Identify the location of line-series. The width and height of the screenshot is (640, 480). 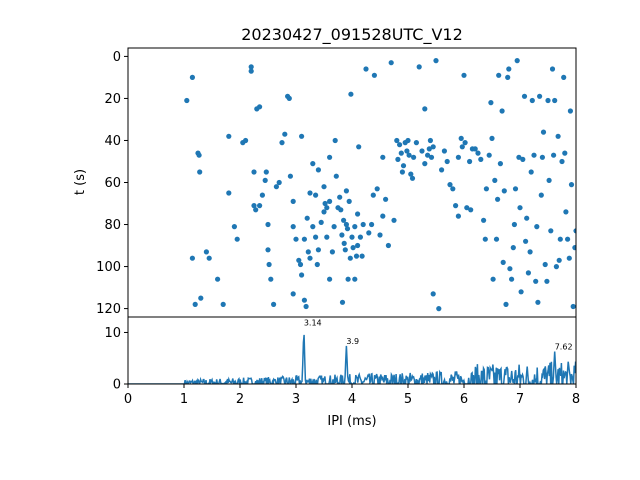
(352, 359).